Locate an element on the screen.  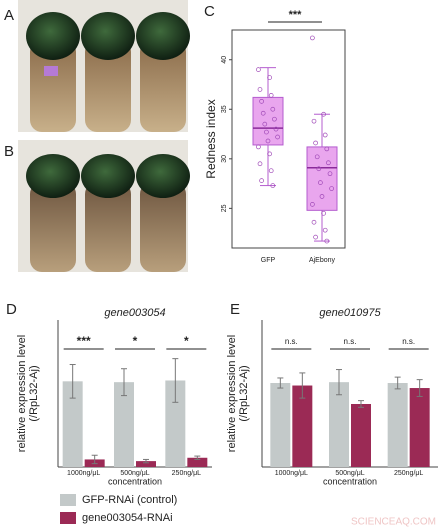
y-tick-label: 35 is located at coordinates (224, 109).